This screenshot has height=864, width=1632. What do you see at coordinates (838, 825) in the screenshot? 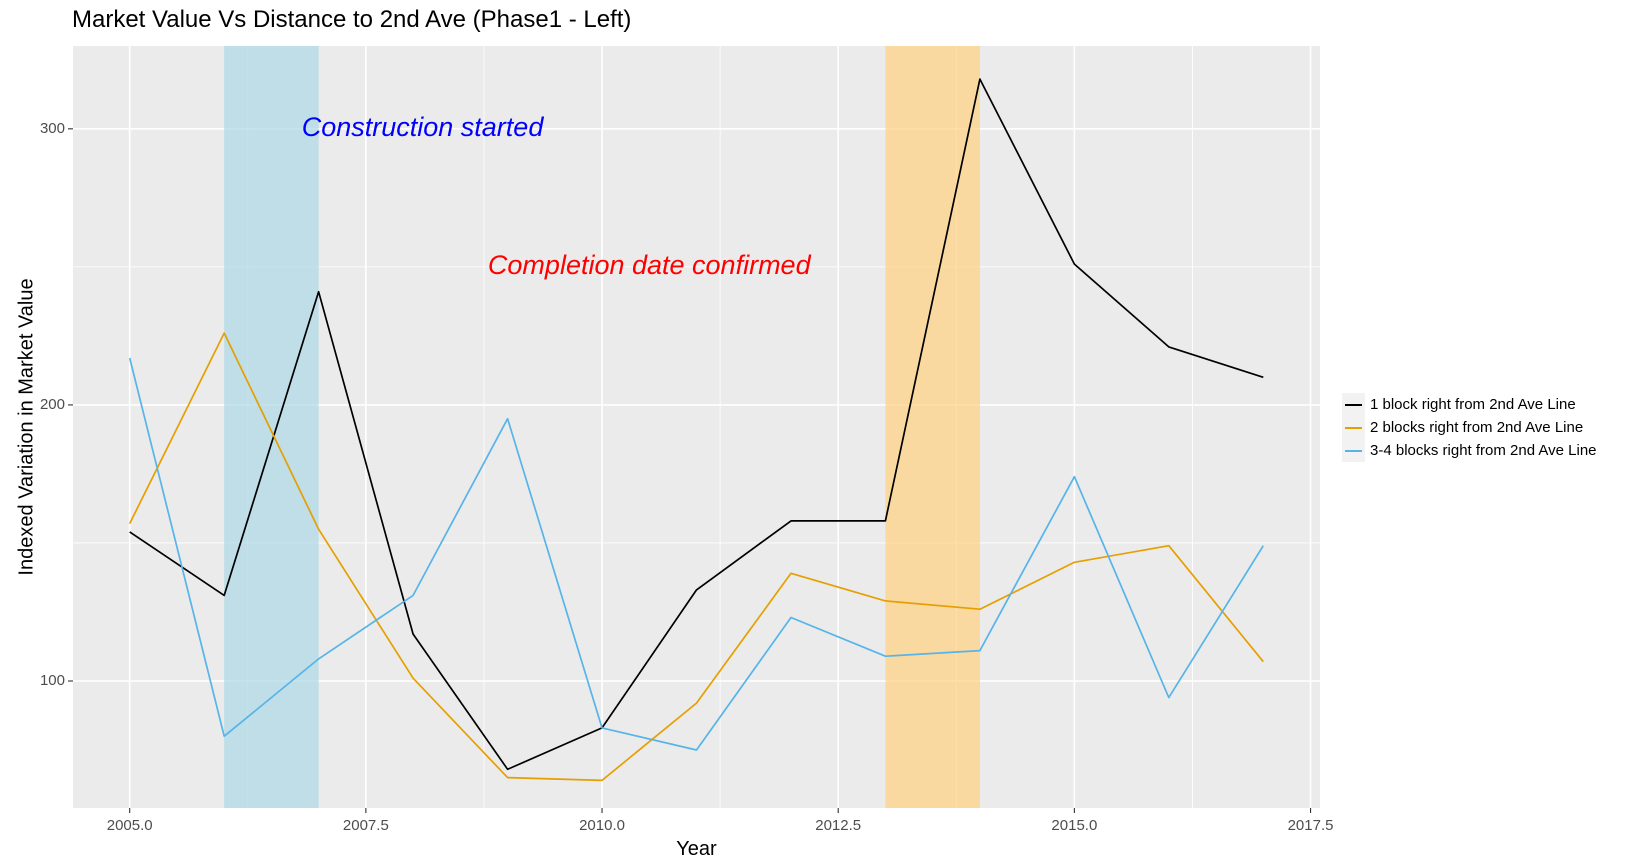
I see `x-tick-label: 2012.5` at bounding box center [838, 825].